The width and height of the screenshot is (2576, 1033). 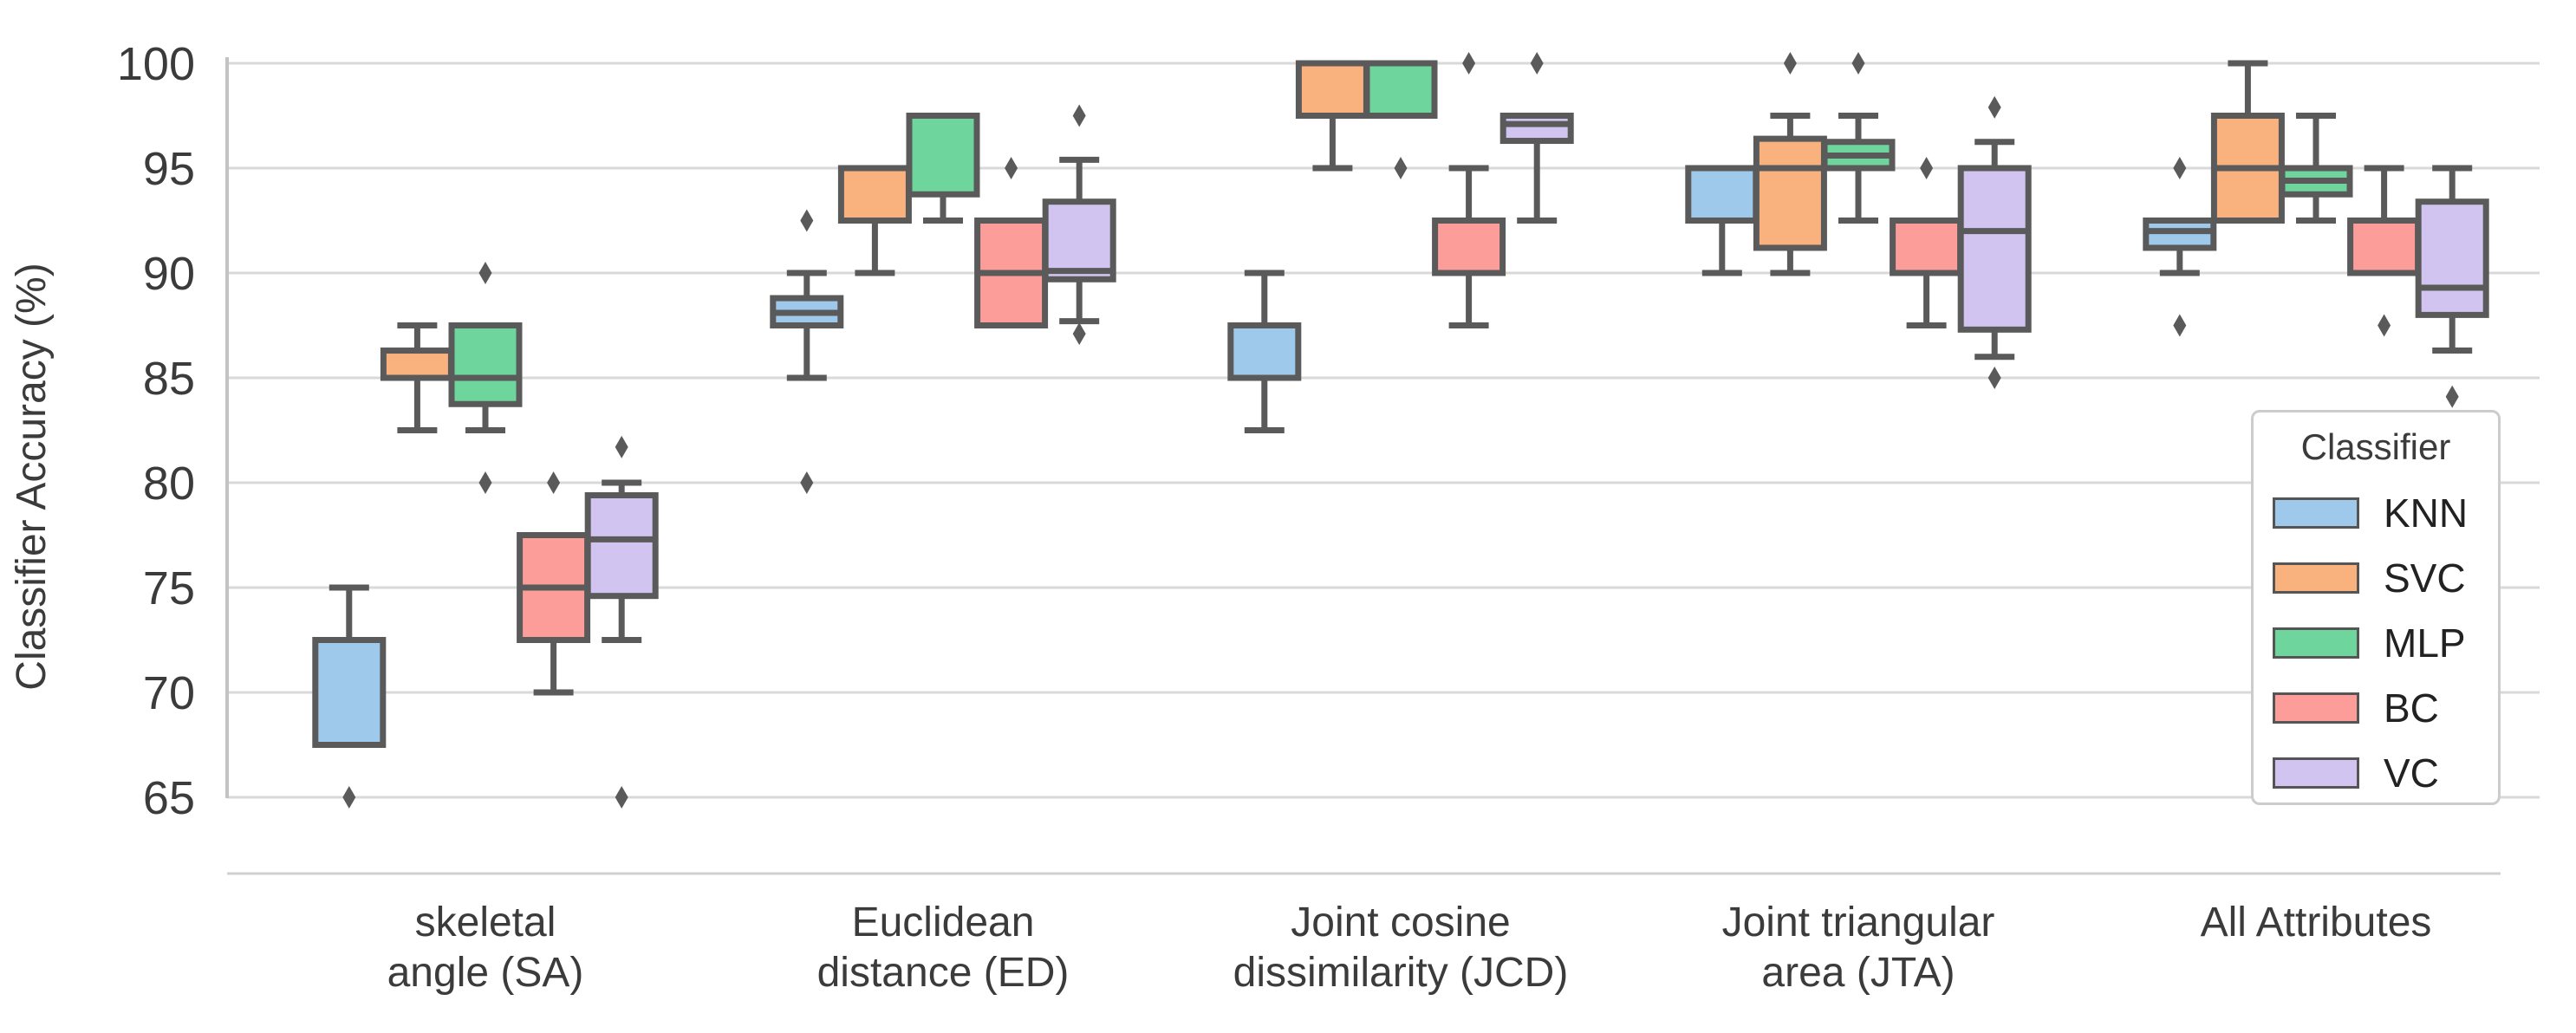 I want to click on box-MLP-JCD, so click(x=1400, y=89).